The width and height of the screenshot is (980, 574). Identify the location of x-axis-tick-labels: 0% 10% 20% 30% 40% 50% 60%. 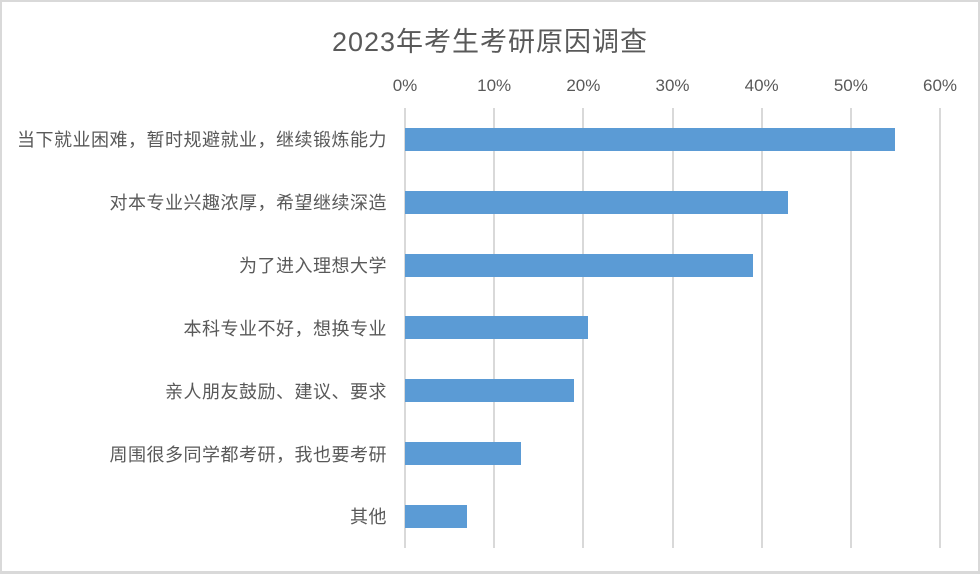
(675, 86).